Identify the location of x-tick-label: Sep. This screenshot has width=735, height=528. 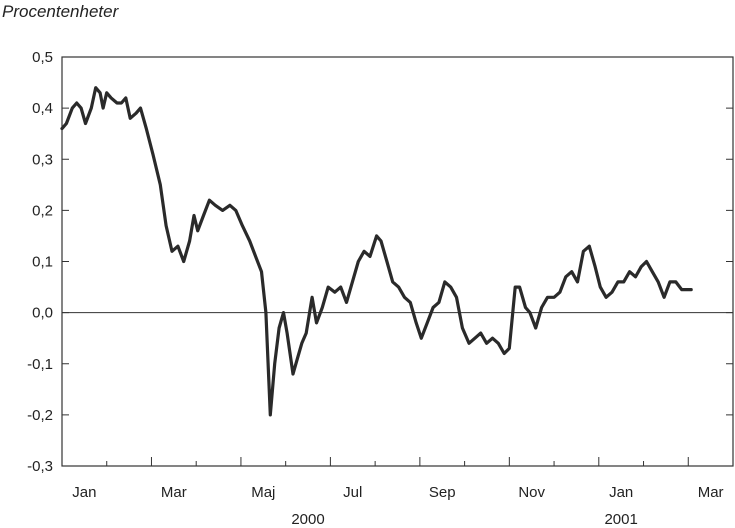
(442, 492).